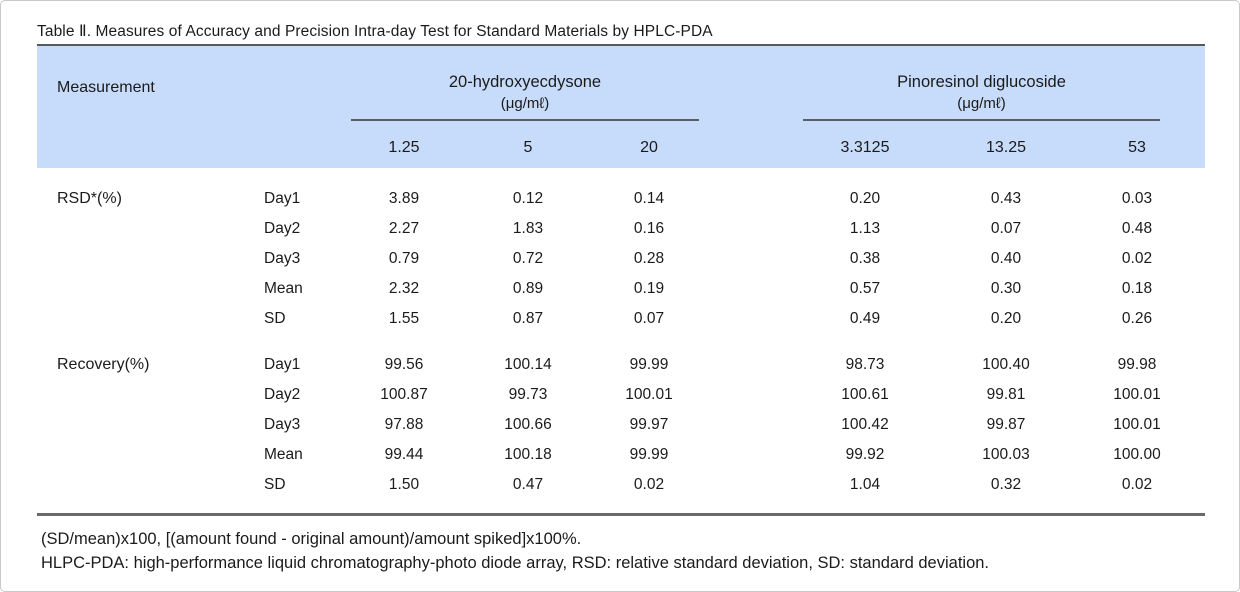 The height and width of the screenshot is (592, 1240). I want to click on table-row: Mean 2.32 0.89 0.19 0.57 0.30 0.18, so click(621, 289).